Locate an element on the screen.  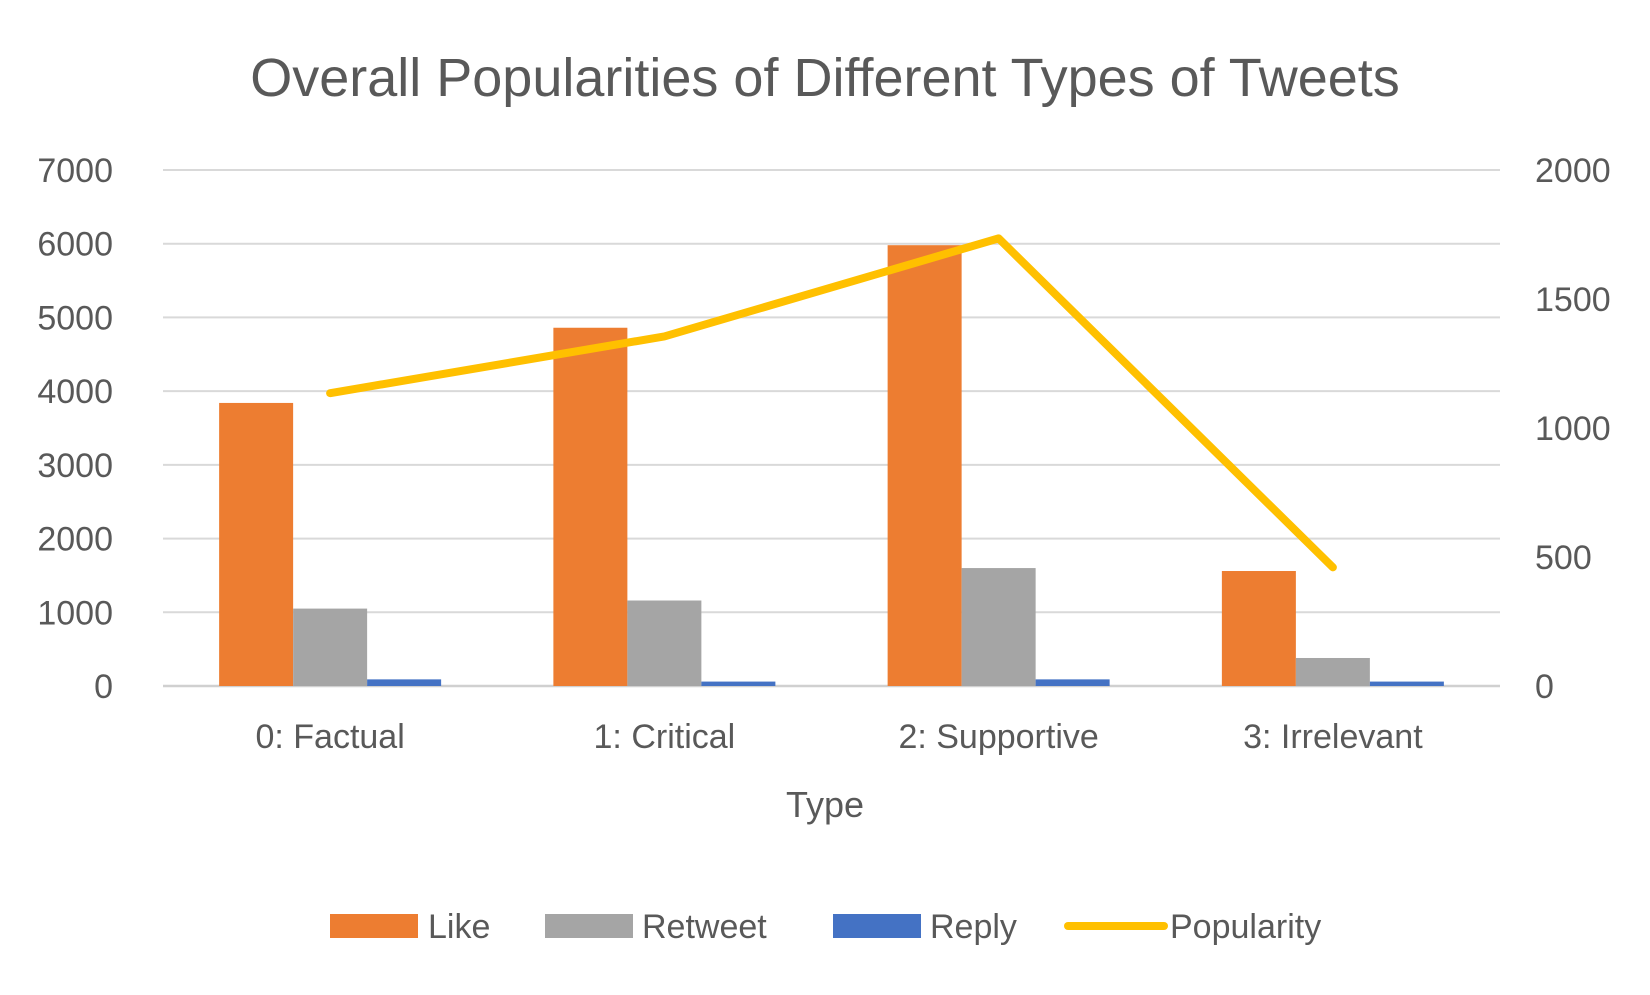
y2-tick-label: 500 is located at coordinates (1563, 558).